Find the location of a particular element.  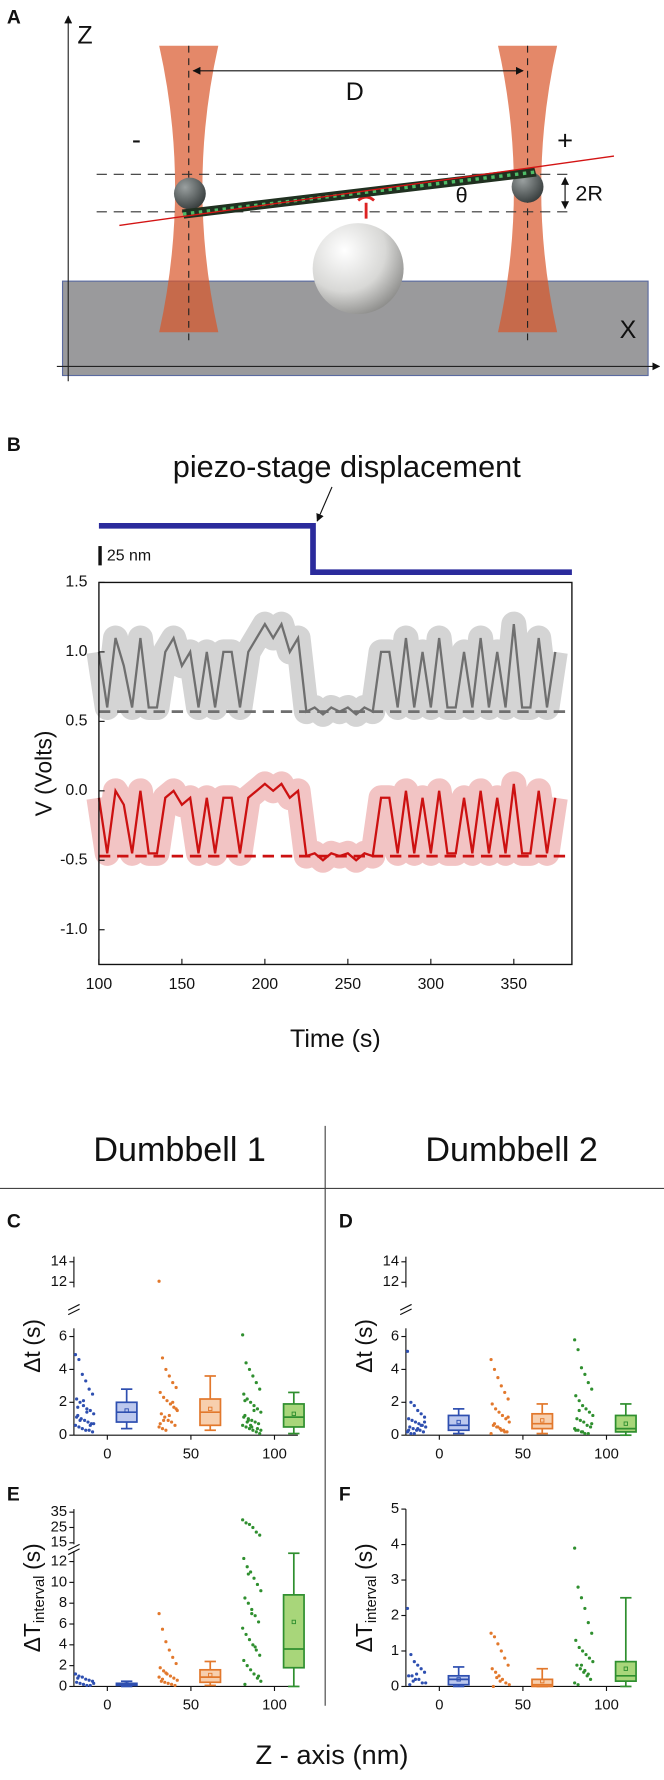

panel-label: C is located at coordinates (14, 1222).